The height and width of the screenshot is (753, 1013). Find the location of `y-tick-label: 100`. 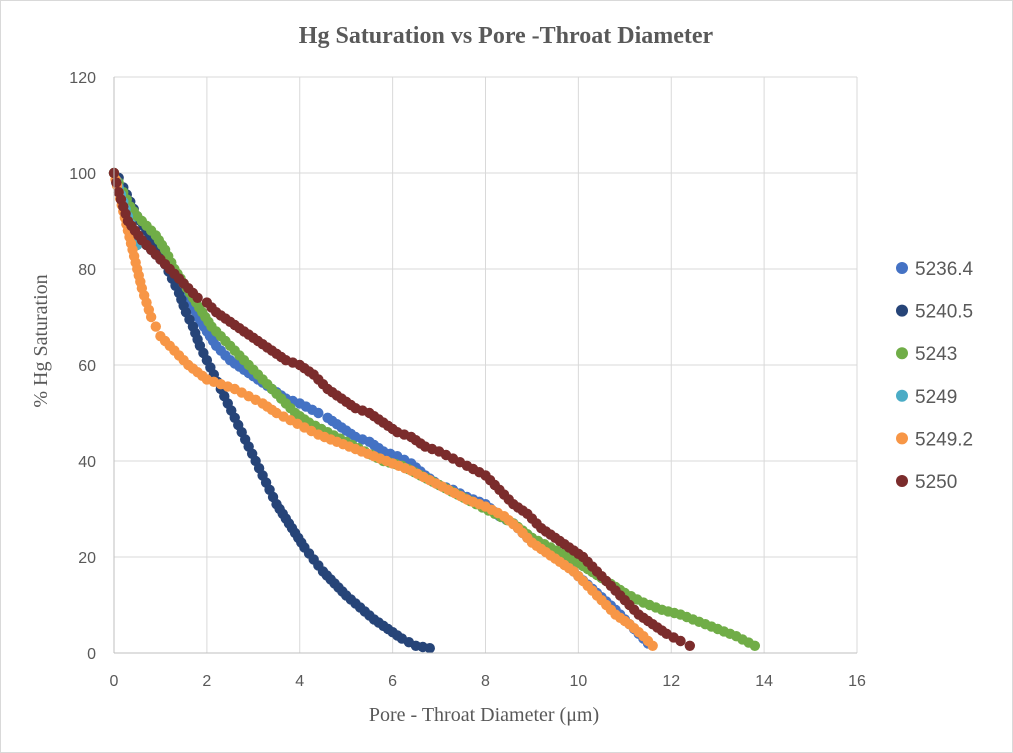

y-tick-label: 100 is located at coordinates (82, 174).